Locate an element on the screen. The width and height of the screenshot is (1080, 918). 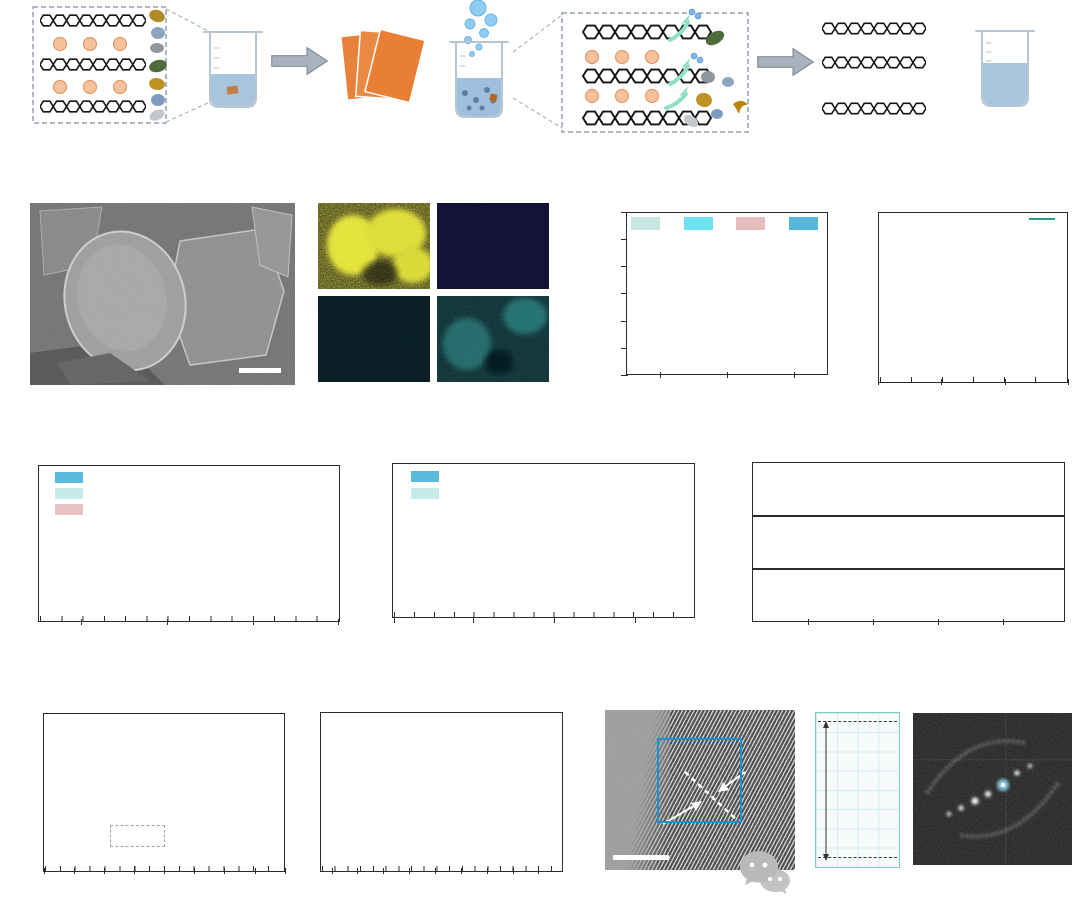
bar-w-gra is located at coordinates (727, 294).